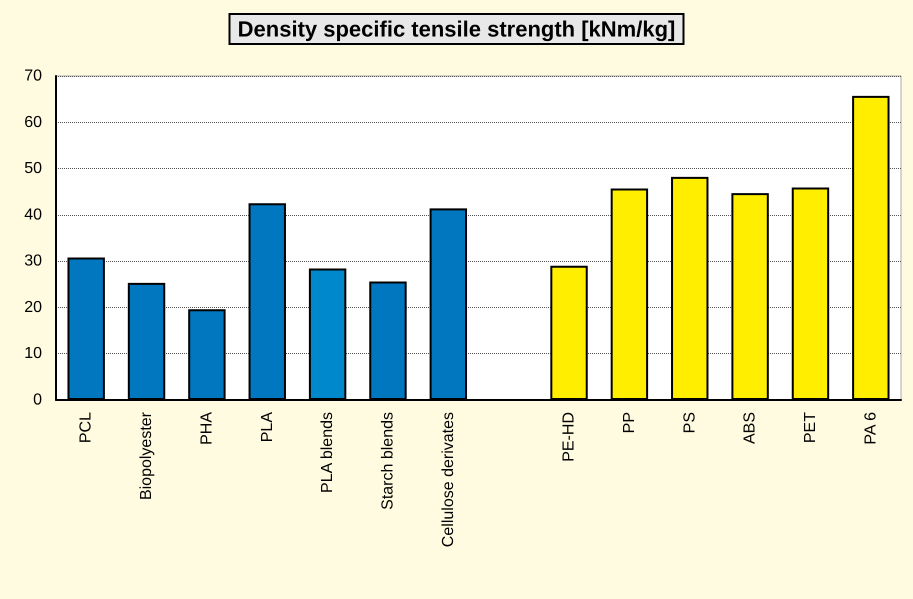 The height and width of the screenshot is (599, 913). What do you see at coordinates (33, 261) in the screenshot?
I see `y-tick-label: 30` at bounding box center [33, 261].